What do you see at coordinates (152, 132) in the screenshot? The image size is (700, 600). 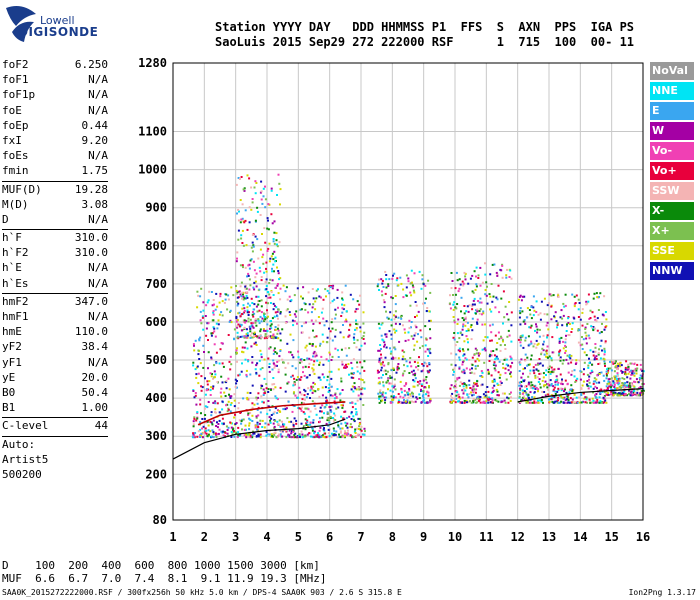 I see `y-tick-label: 1100` at bounding box center [152, 132].